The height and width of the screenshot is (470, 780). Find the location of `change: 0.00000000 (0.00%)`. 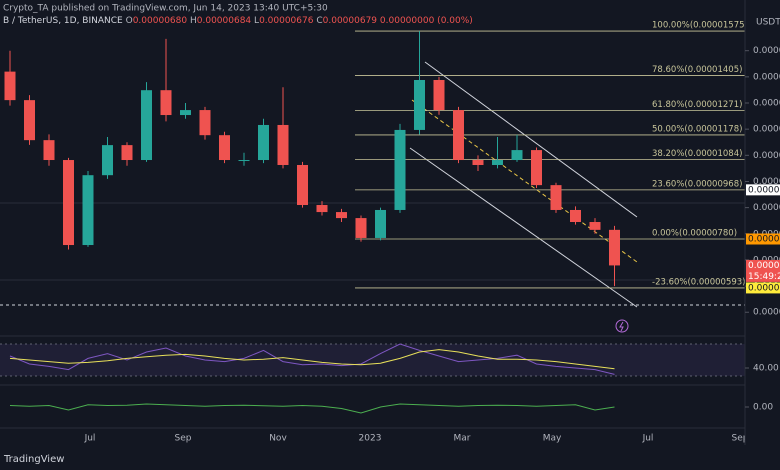

change: 0.00000000 (0.00%) is located at coordinates (426, 21).